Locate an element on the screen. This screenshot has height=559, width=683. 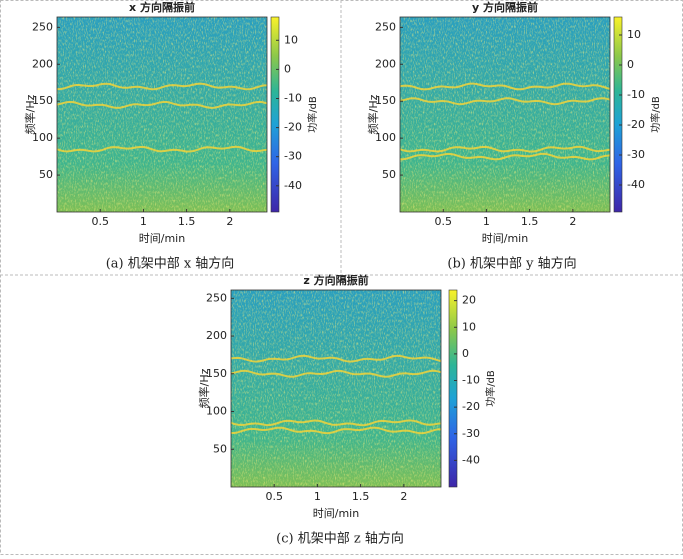
caption: (c) 机架中部 z 轴方向 is located at coordinates (340, 539).